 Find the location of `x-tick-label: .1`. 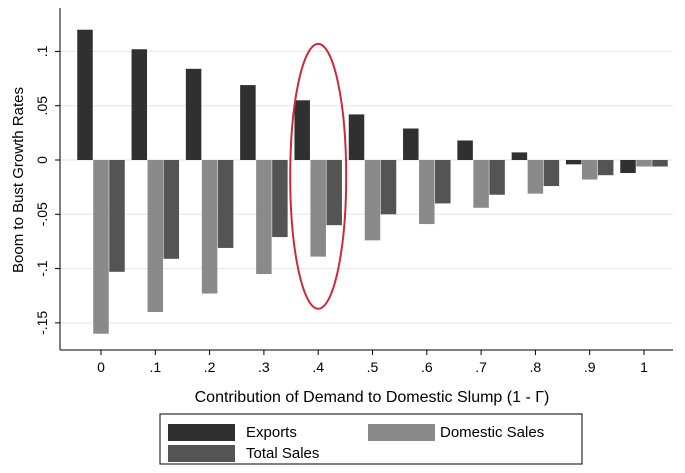

x-tick-label: .1 is located at coordinates (155, 367).